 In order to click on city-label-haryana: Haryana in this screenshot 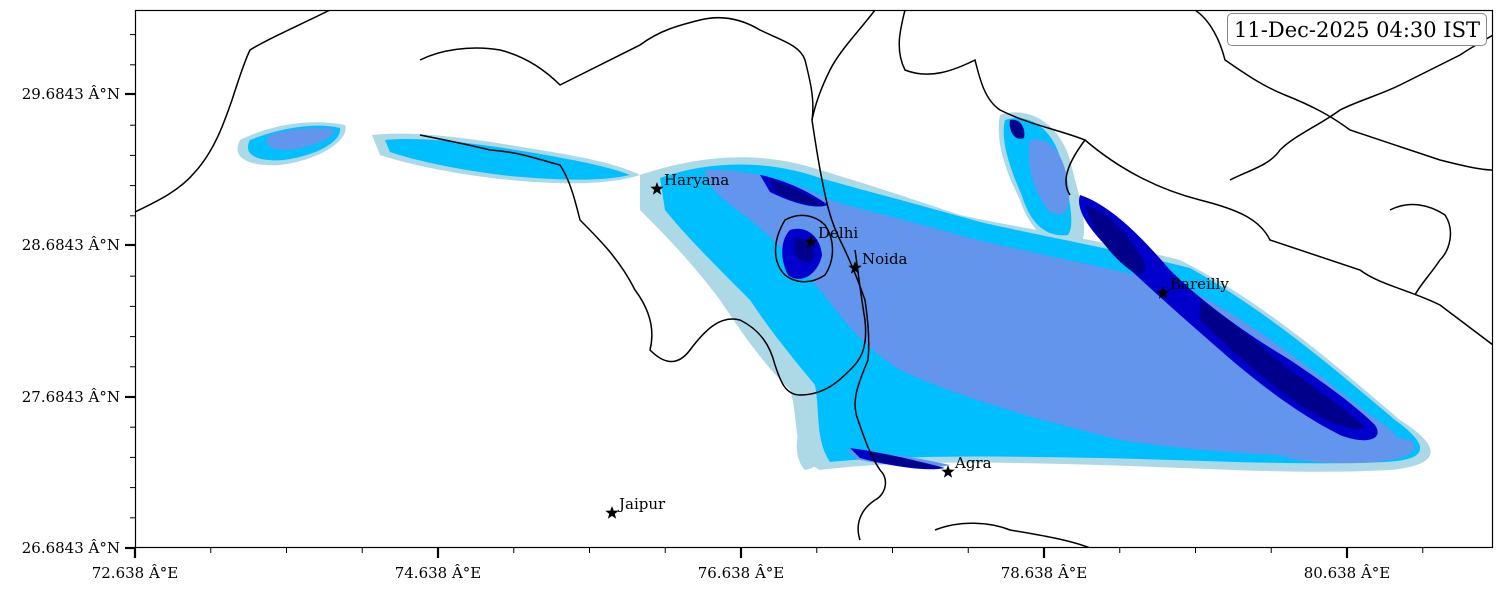, I will do `click(696, 180)`.